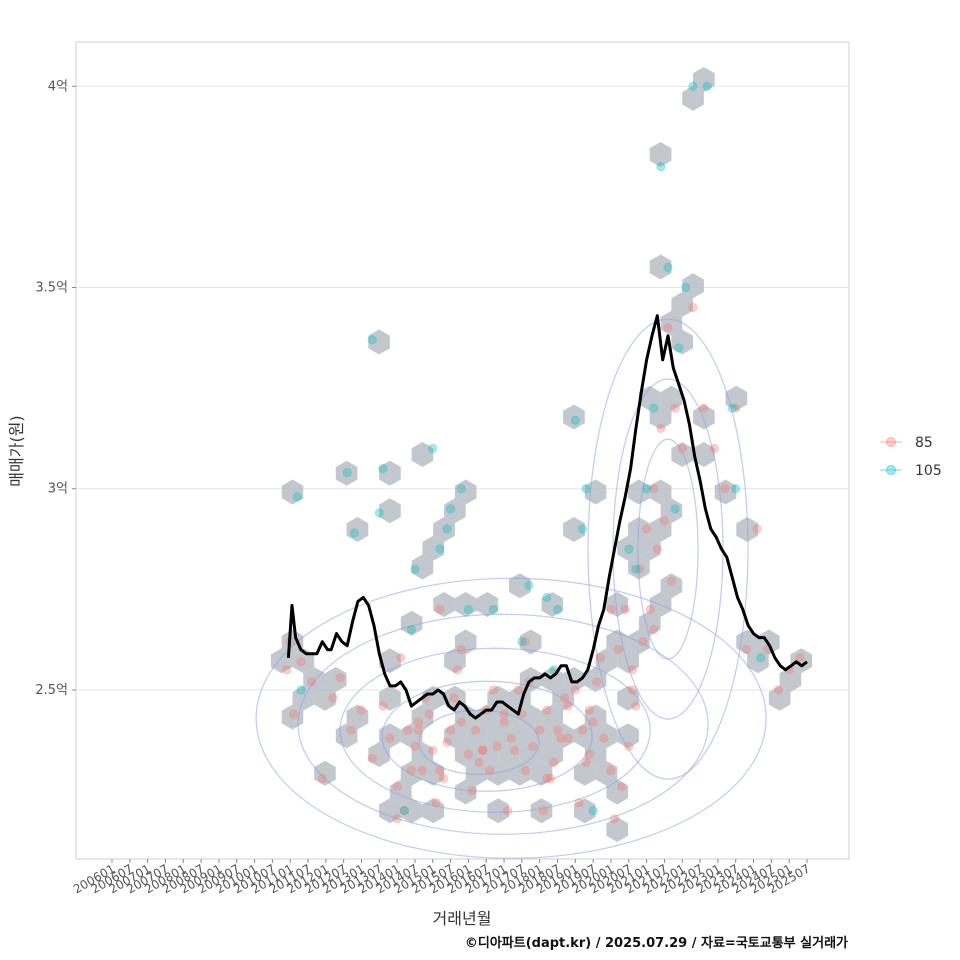  I want to click on density-contour, so click(487, 736).